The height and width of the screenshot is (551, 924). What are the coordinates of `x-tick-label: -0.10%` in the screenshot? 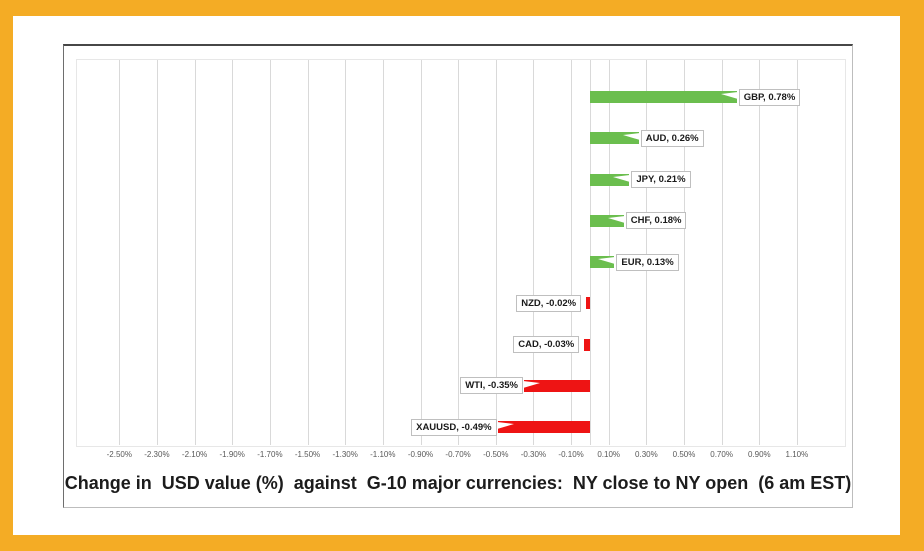 It's located at (571, 454).